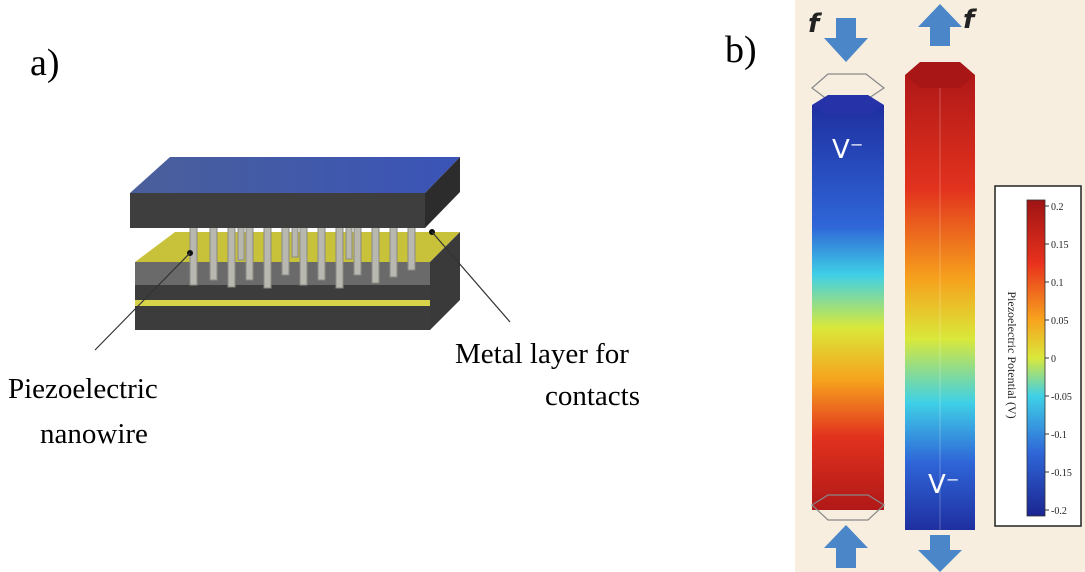  Describe the element at coordinates (848, 307) in the screenshot. I see `rod-left` at that location.